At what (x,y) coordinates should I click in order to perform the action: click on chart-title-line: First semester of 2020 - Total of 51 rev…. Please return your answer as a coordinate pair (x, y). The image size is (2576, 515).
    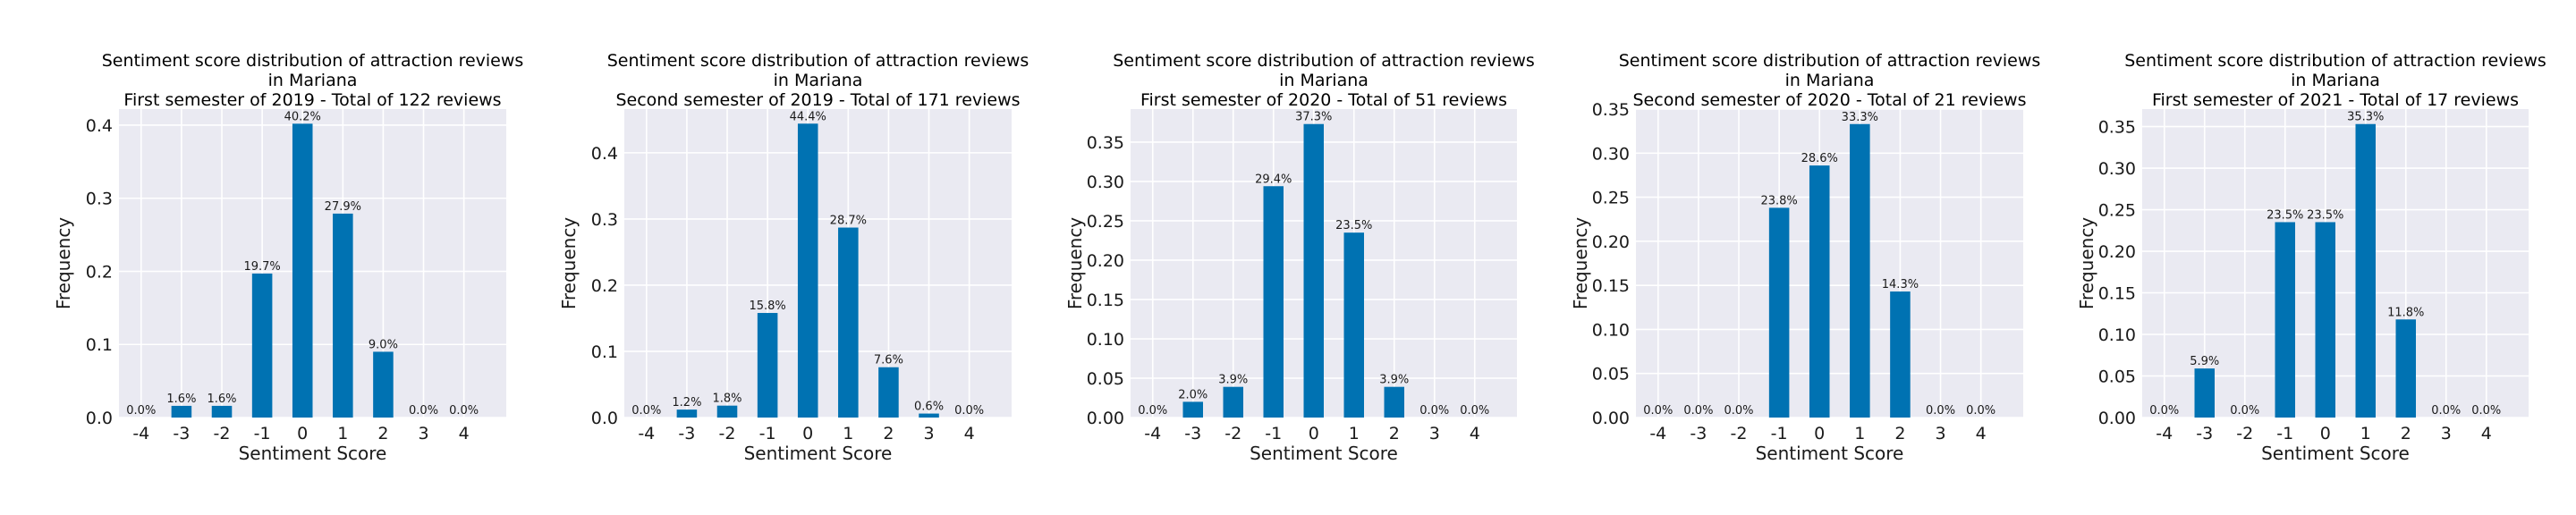
    Looking at the image, I should click on (1323, 100).